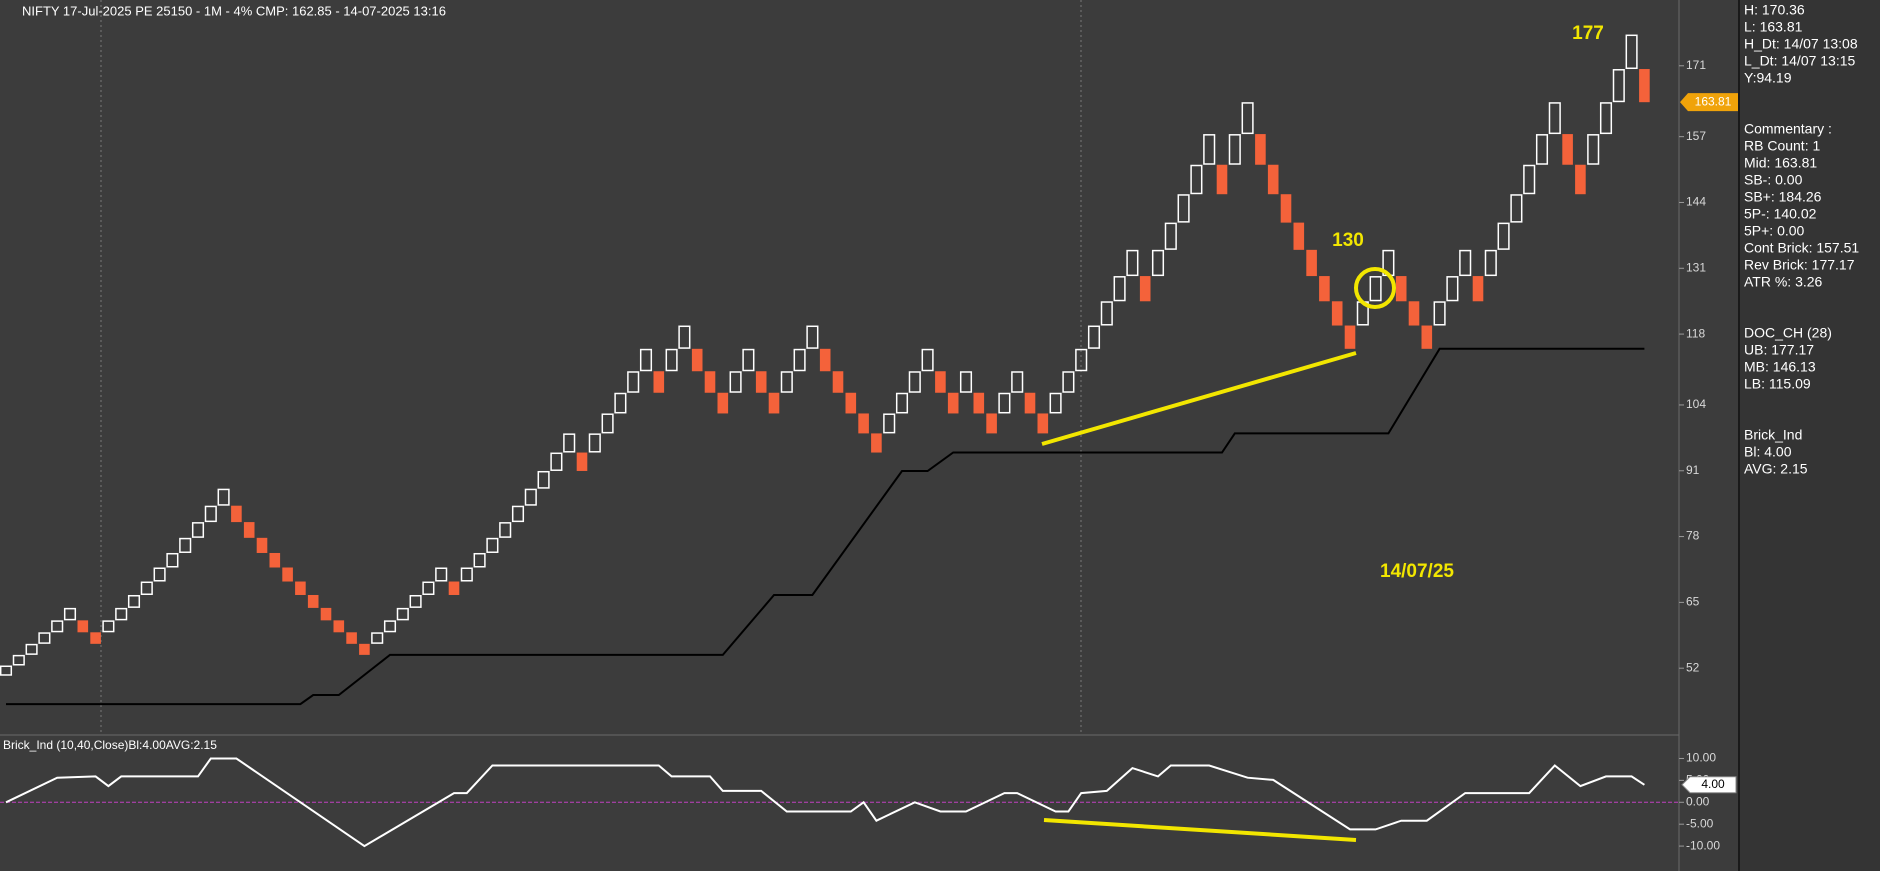 The width and height of the screenshot is (1880, 871). Describe the element at coordinates (868, 801) in the screenshot. I see `indicator-pane: 10.005.000.00-5.00-10.004.00` at that location.